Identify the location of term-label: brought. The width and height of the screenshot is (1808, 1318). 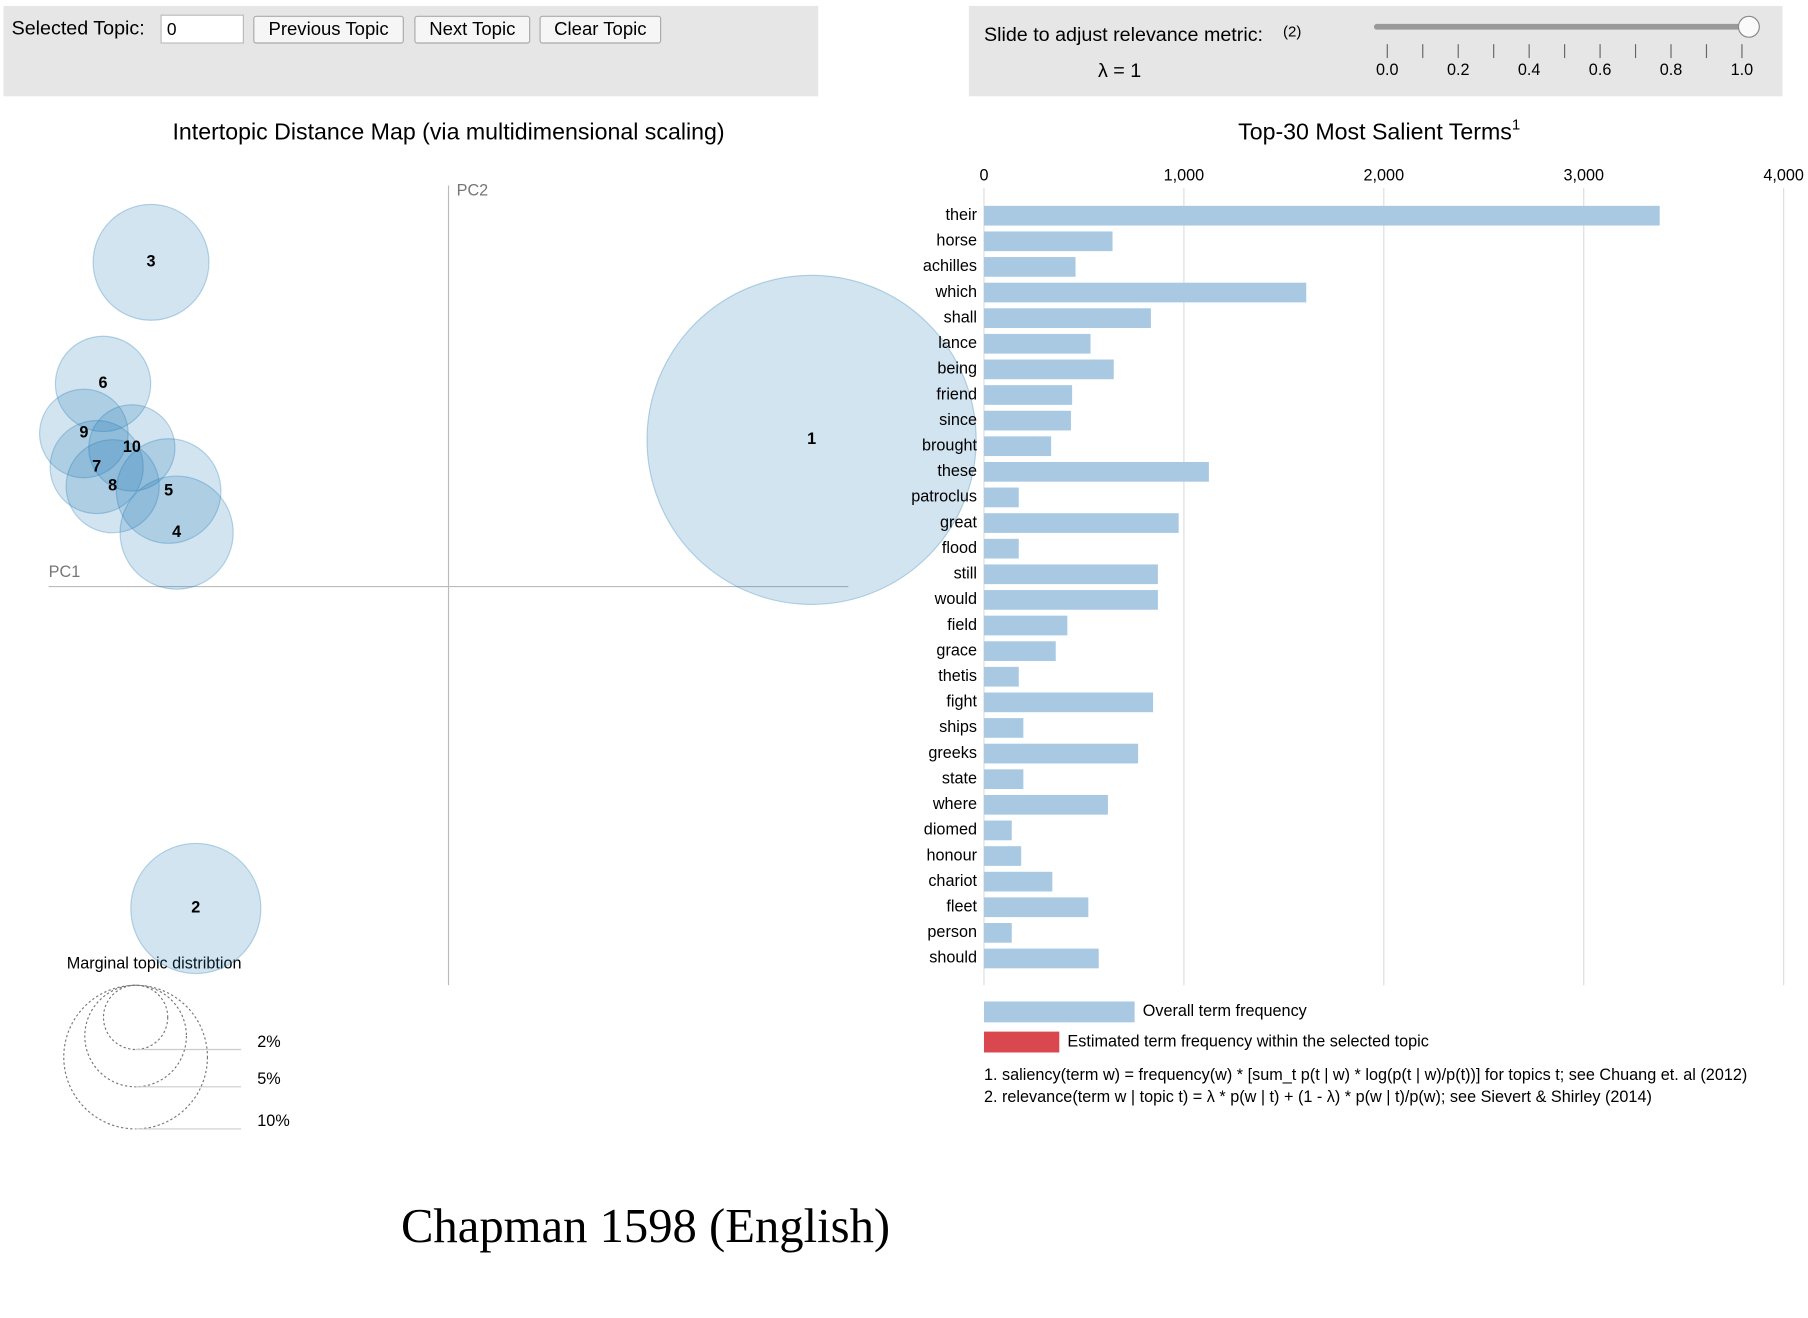
(950, 445).